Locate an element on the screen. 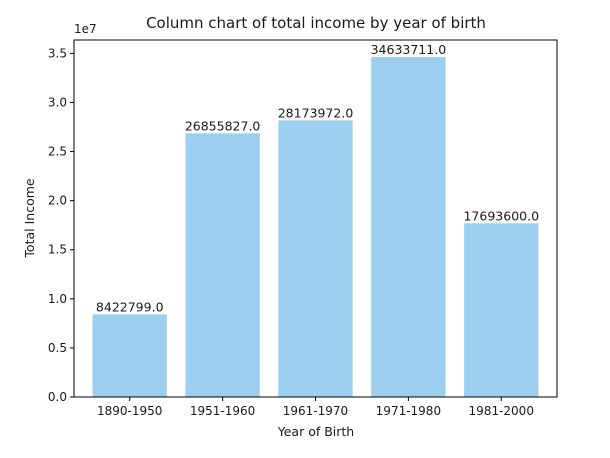 This screenshot has width=610, height=458. bar-1890-1950 is located at coordinates (129, 355).